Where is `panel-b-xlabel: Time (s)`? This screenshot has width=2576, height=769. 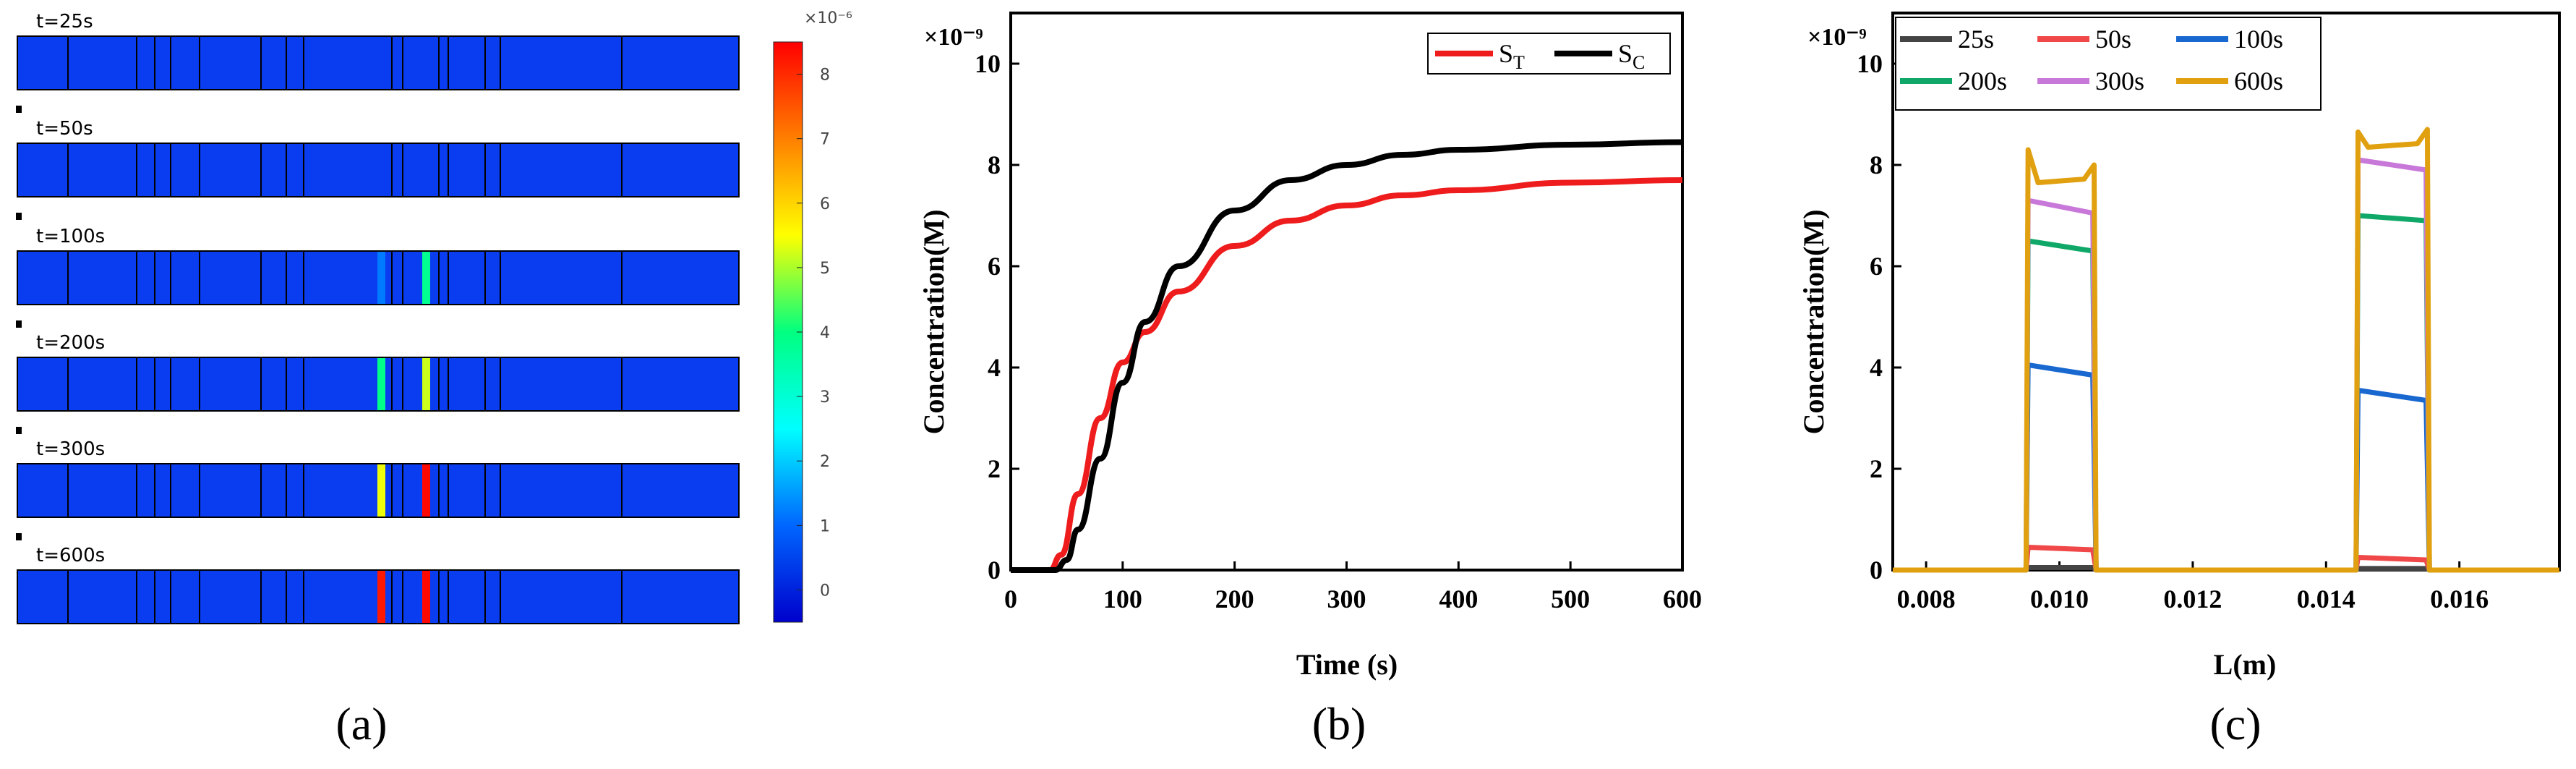 panel-b-xlabel: Time (s) is located at coordinates (1347, 664).